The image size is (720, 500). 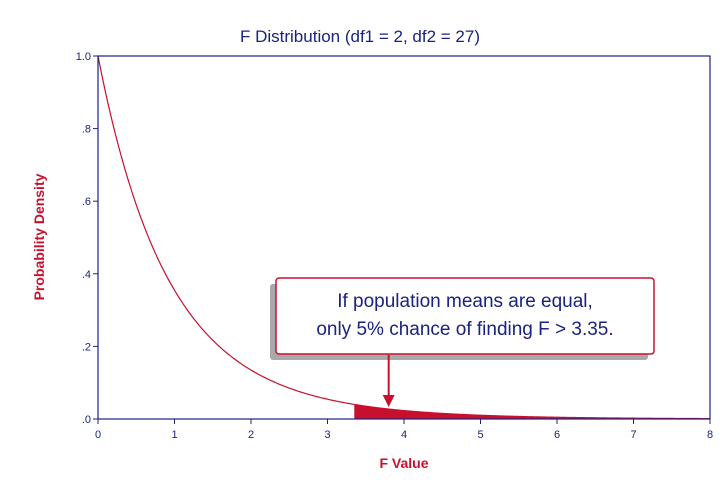 What do you see at coordinates (39, 236) in the screenshot?
I see `y-axis-title: Probability Density` at bounding box center [39, 236].